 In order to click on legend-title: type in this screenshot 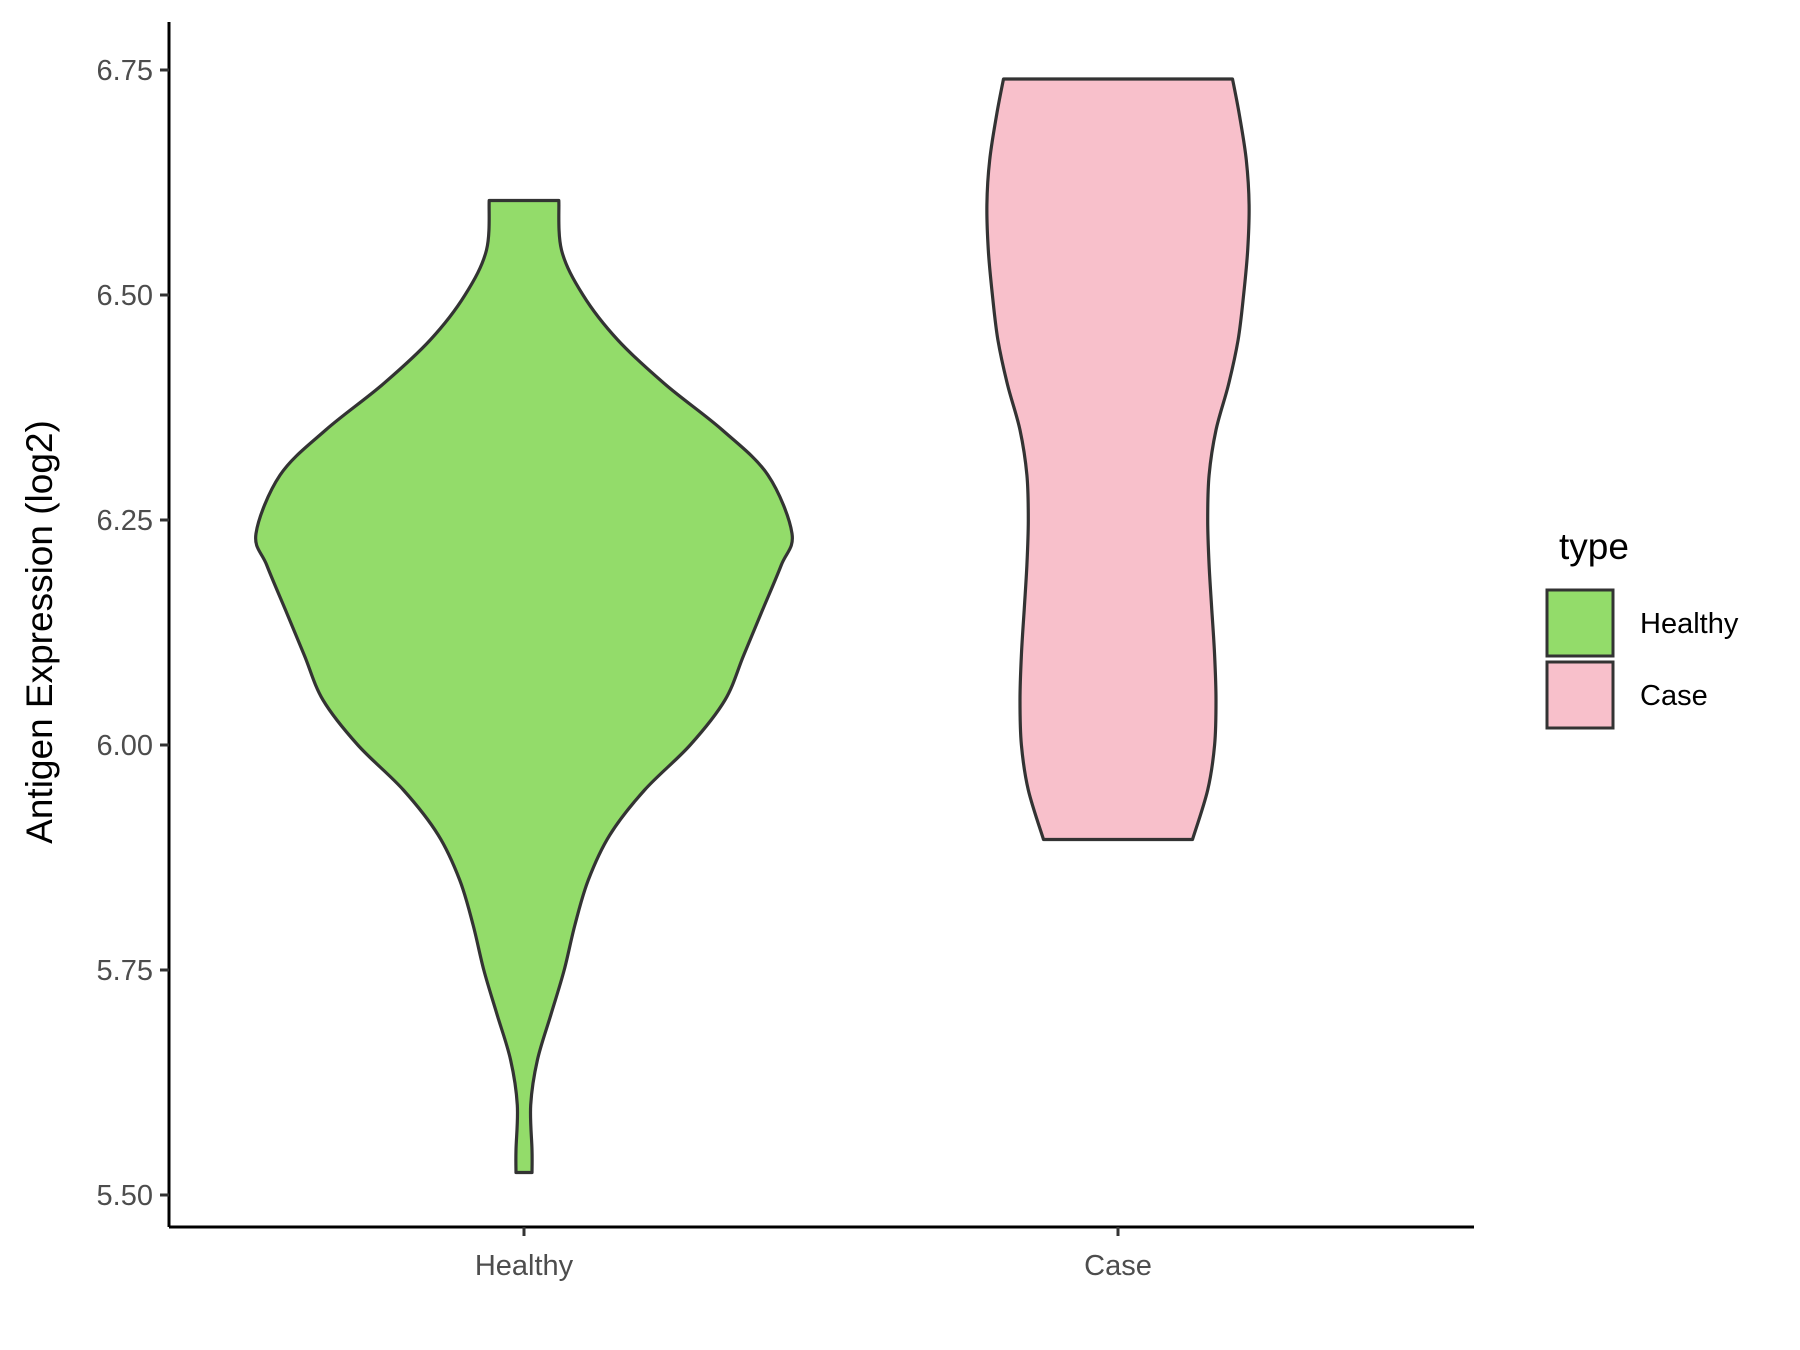, I will do `click(1594, 546)`.